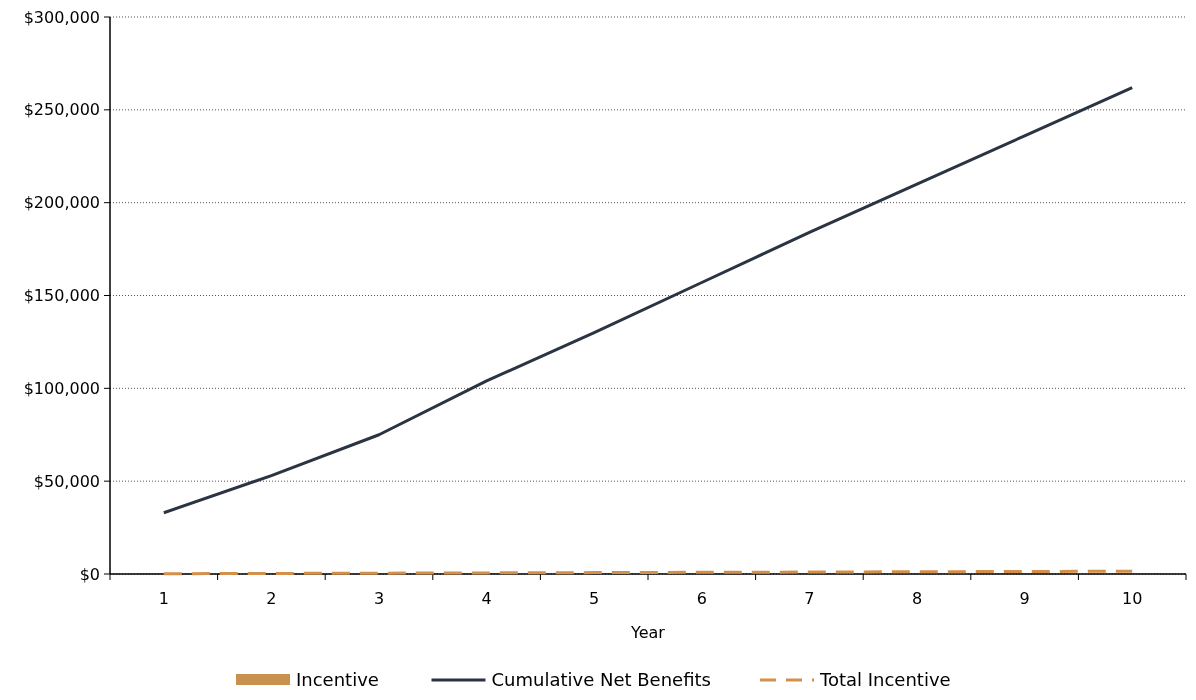 Image resolution: width=1196 pixels, height=700 pixels. What do you see at coordinates (66, 481) in the screenshot?
I see `y-tick-label: $50,000` at bounding box center [66, 481].